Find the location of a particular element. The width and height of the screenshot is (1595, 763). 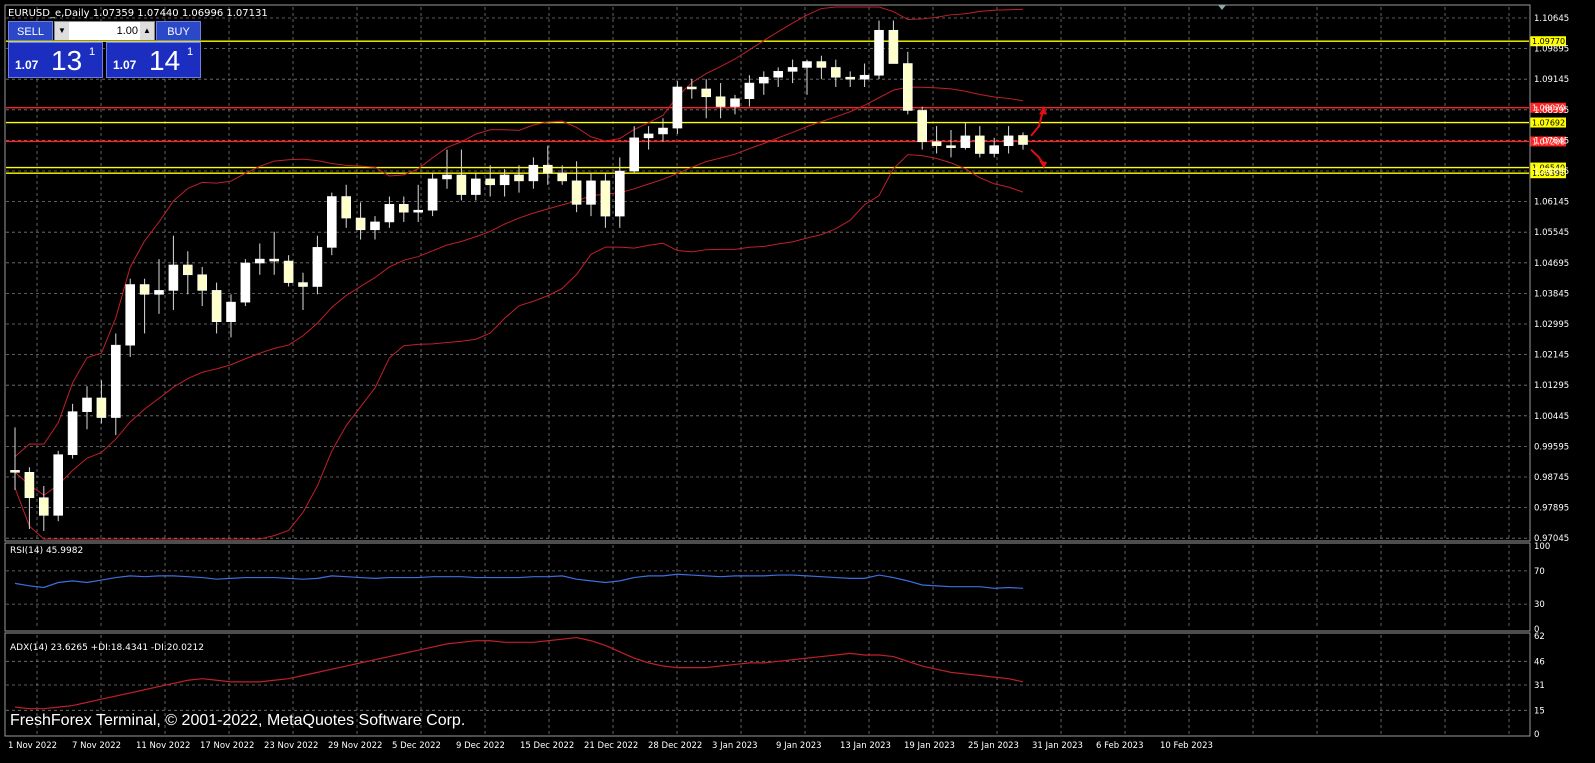

time-axis-label: 25 Jan 2023 is located at coordinates (993, 746).